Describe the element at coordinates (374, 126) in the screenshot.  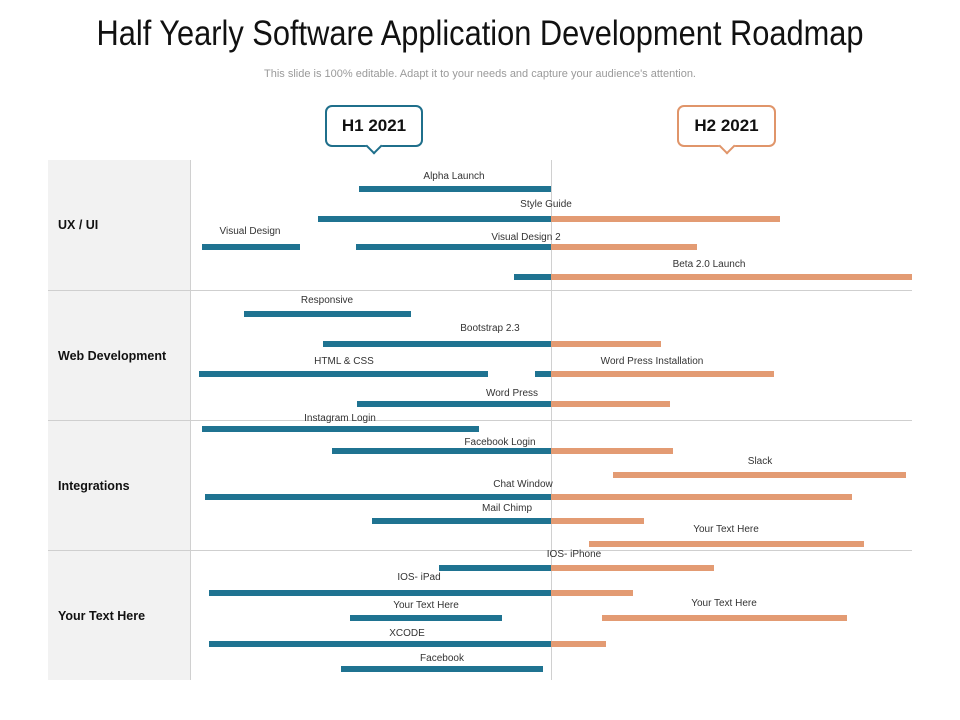
I see `period-h1-callout: H1 2021` at that location.